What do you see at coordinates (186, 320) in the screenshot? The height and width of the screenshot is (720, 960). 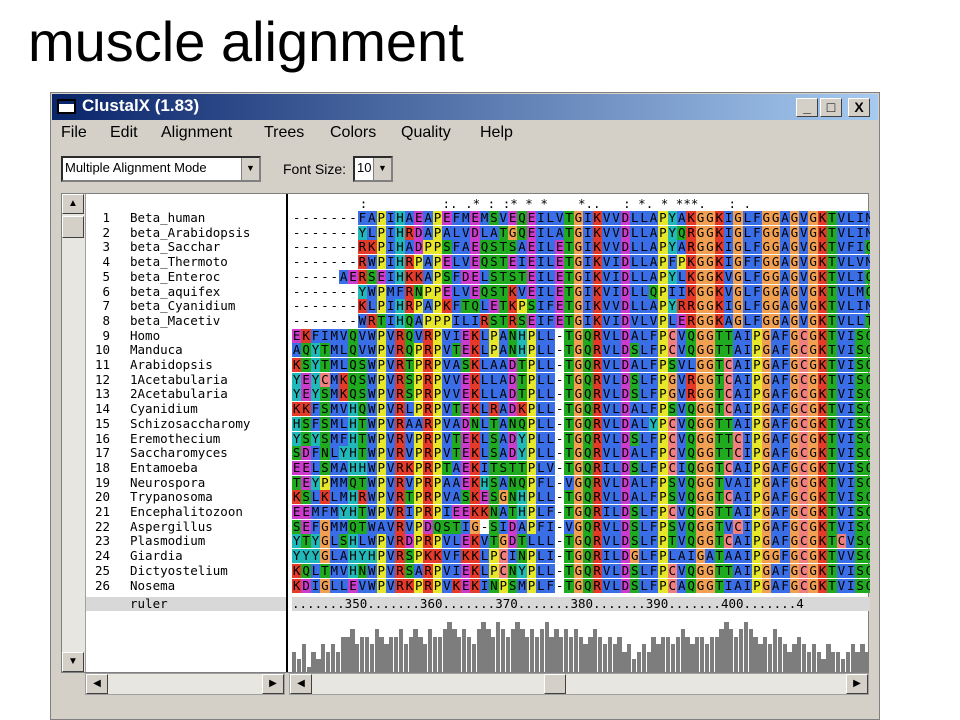 I see `sequence-name-row: 8 beta_Macetiv` at bounding box center [186, 320].